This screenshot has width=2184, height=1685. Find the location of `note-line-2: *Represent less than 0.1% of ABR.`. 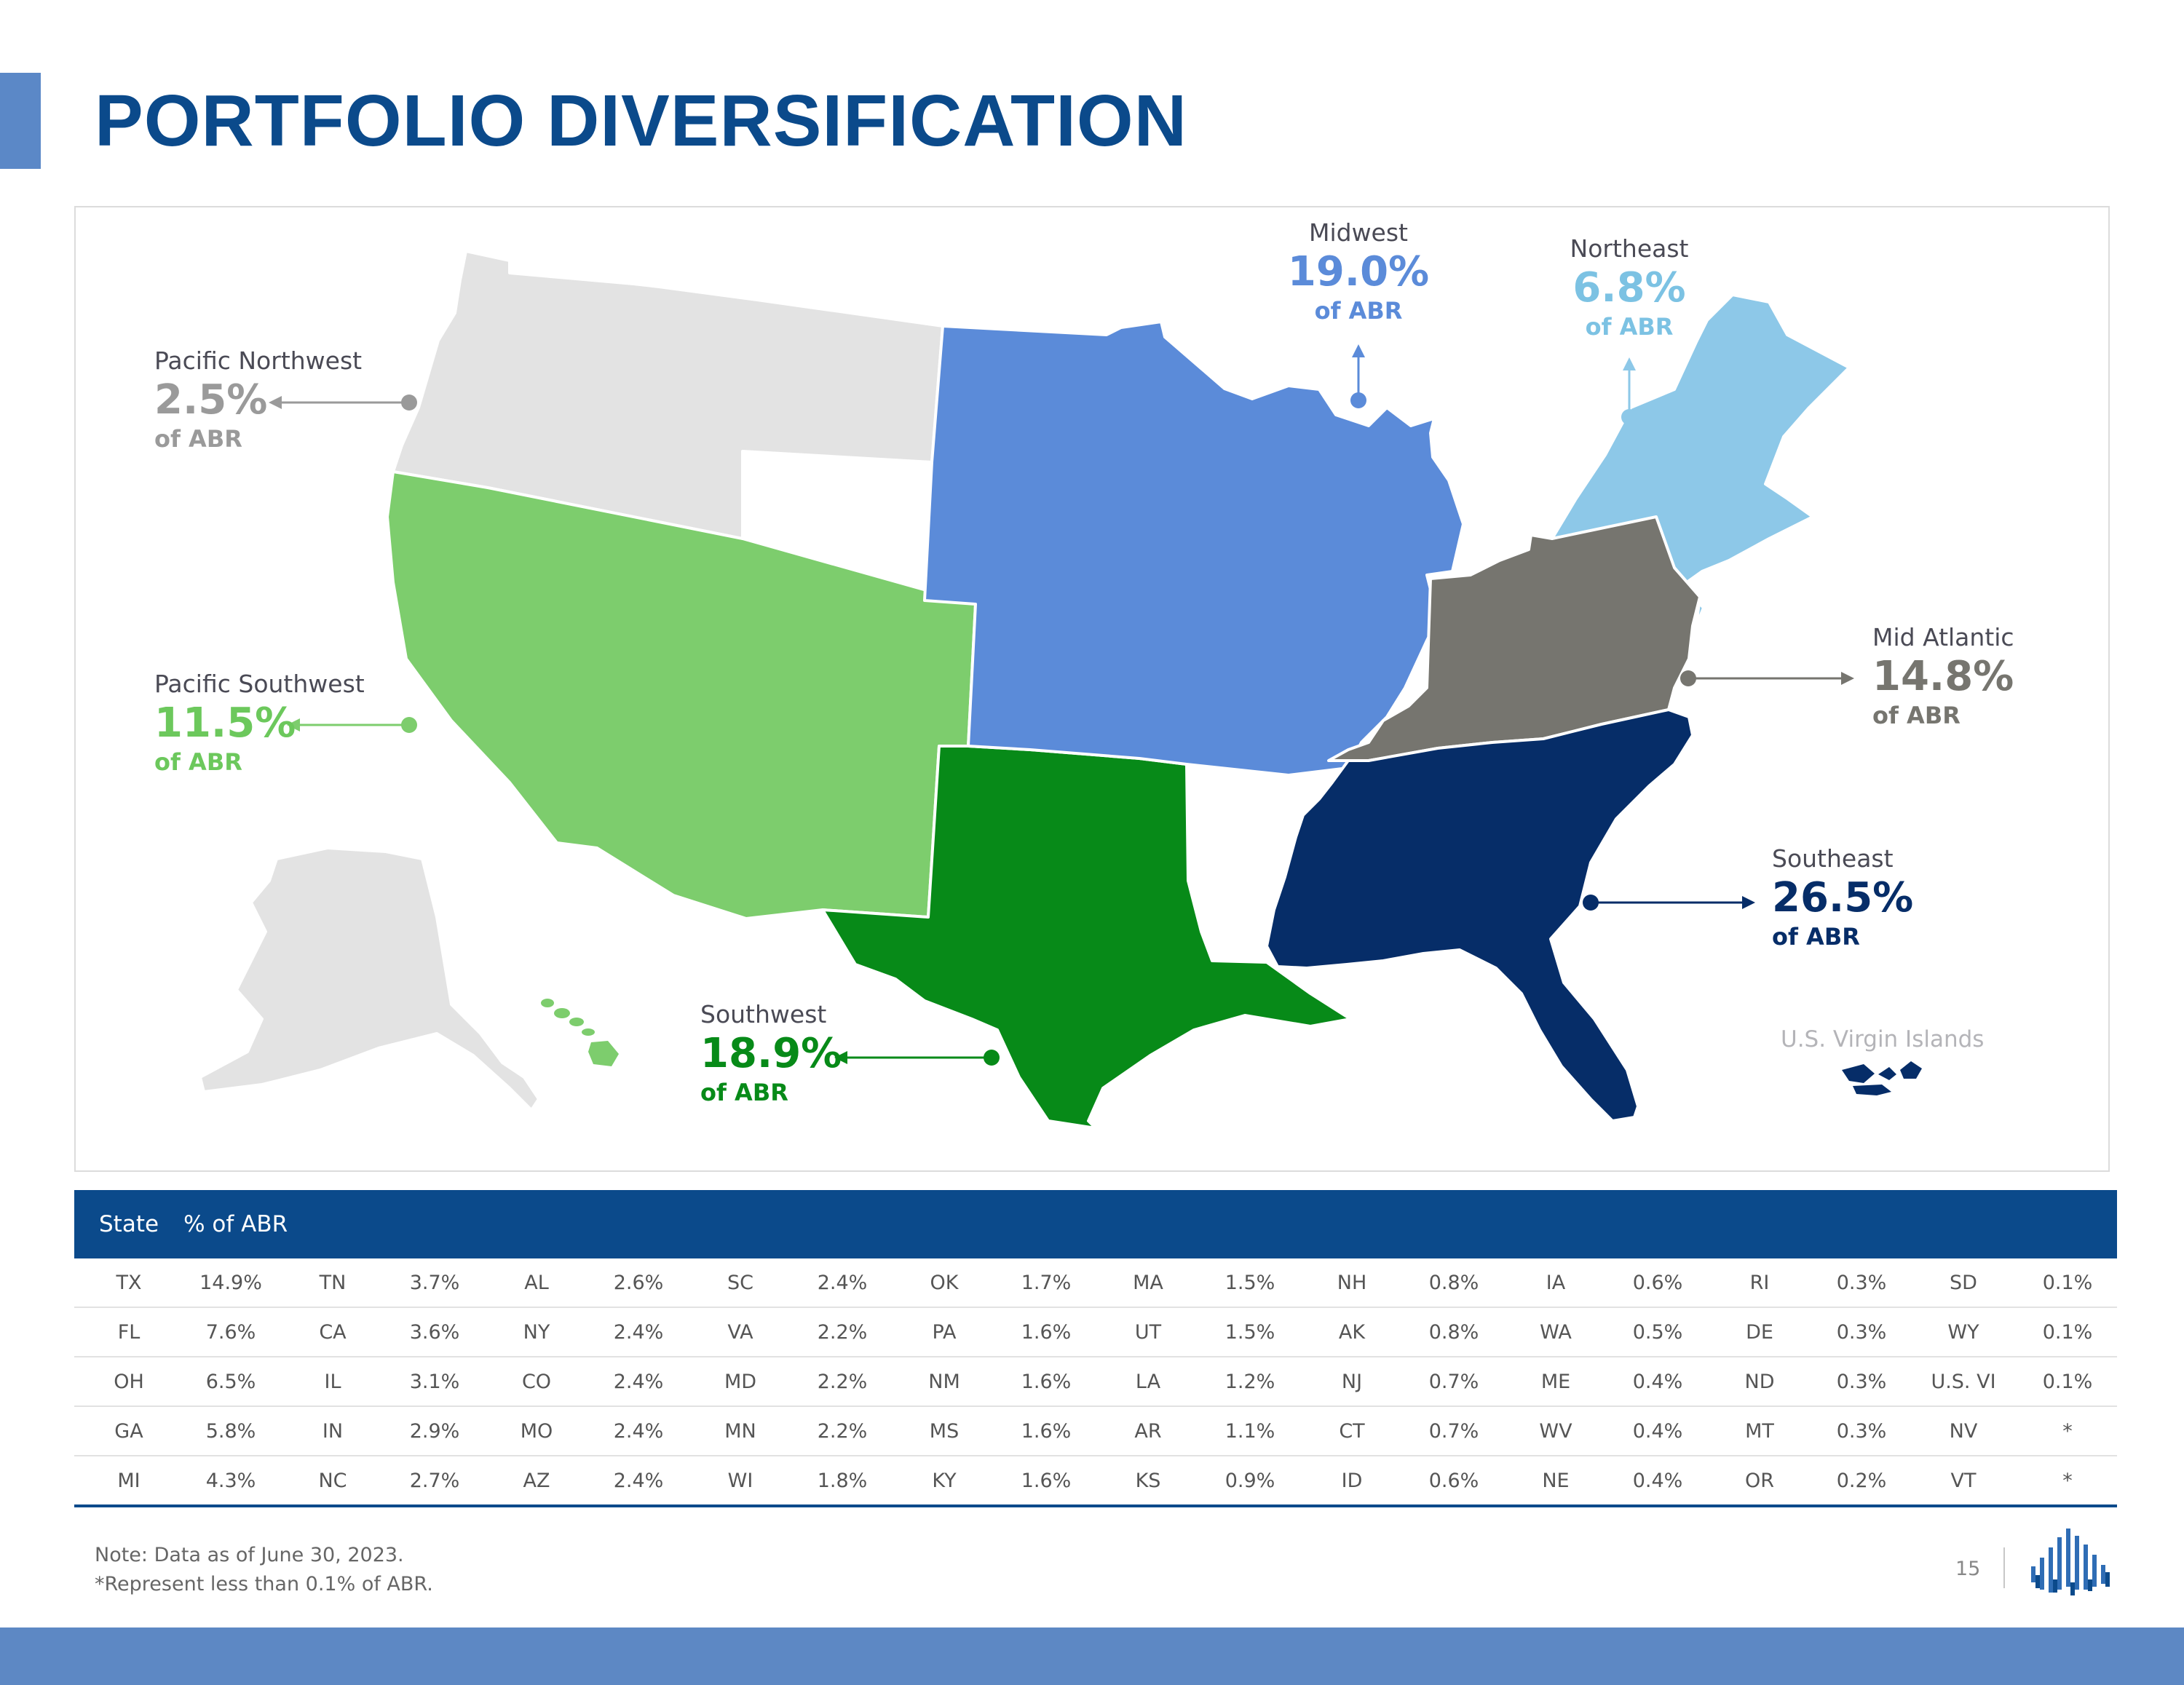

note-line-2: *Represent less than 0.1% of ABR. is located at coordinates (264, 1584).